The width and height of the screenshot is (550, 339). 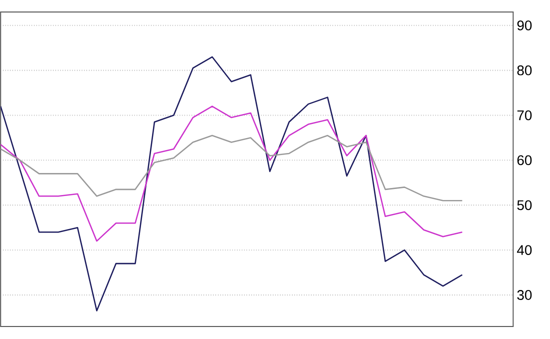 What do you see at coordinates (524, 160) in the screenshot?
I see `y-tick-label: 60` at bounding box center [524, 160].